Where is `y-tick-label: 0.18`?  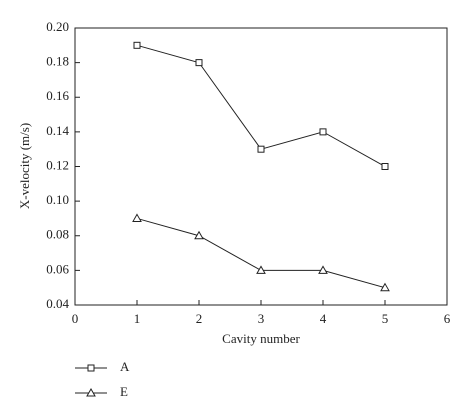 y-tick-label: 0.18 is located at coordinates (57, 61).